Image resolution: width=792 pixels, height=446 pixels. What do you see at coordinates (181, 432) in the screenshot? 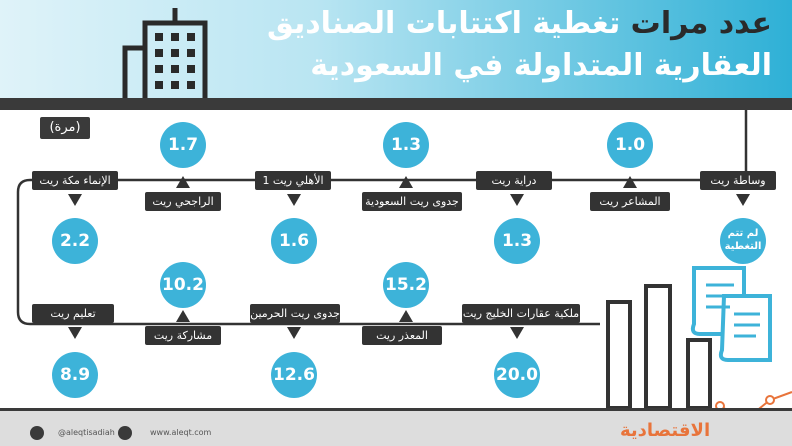
I see `footer-site: www.aleqt.com` at bounding box center [181, 432].